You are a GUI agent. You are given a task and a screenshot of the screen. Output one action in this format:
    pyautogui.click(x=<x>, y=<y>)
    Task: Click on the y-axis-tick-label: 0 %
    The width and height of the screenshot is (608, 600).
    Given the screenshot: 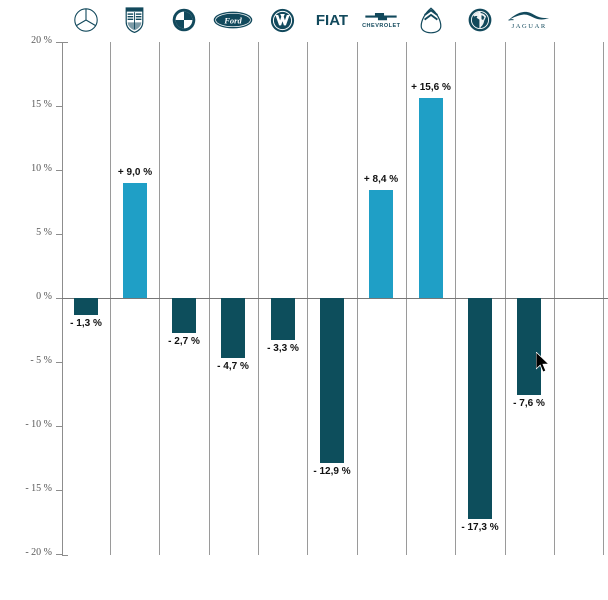 What is the action you would take?
    pyautogui.click(x=44, y=296)
    